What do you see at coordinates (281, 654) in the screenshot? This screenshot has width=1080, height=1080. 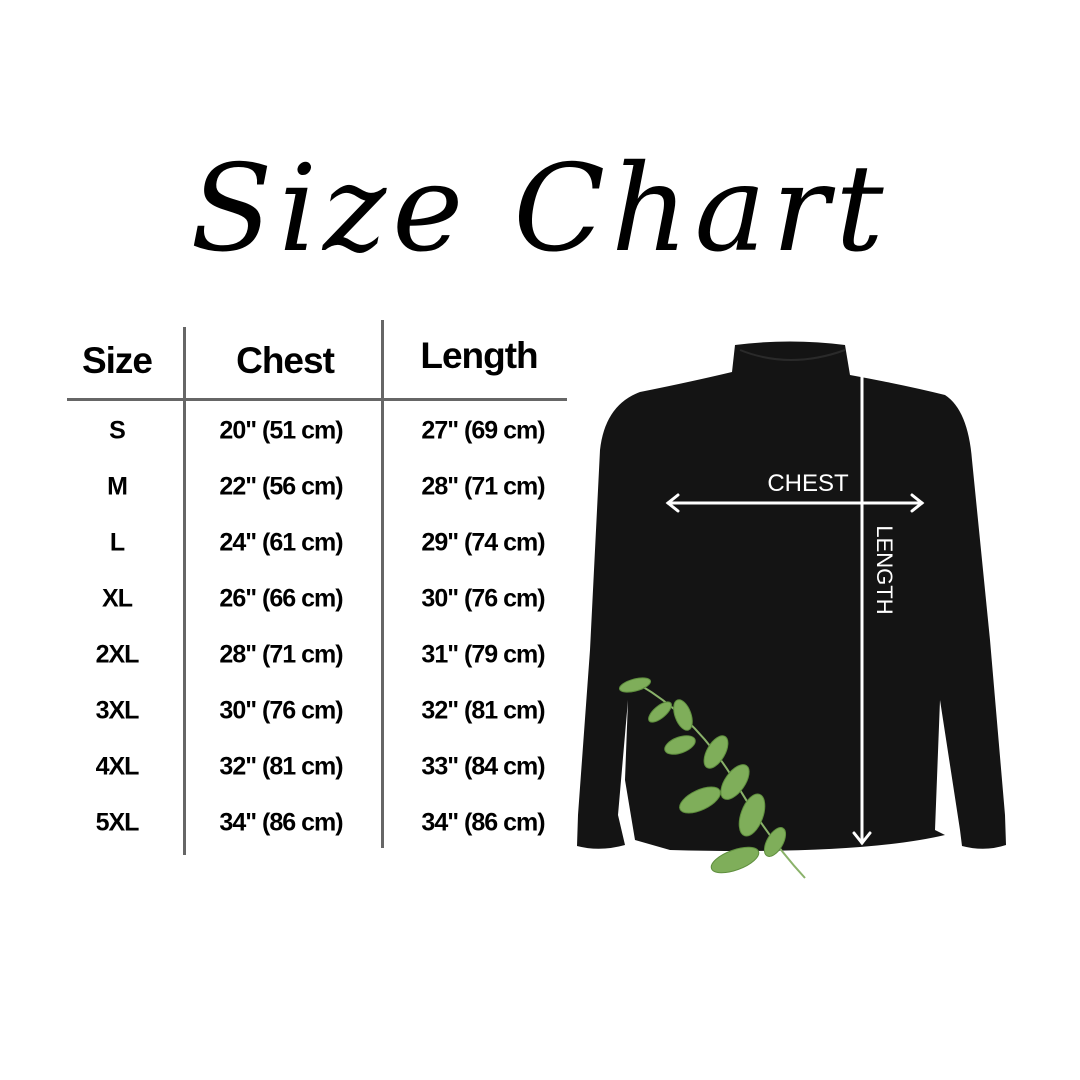 I see `cell-chest: 28" (71 cm)` at bounding box center [281, 654].